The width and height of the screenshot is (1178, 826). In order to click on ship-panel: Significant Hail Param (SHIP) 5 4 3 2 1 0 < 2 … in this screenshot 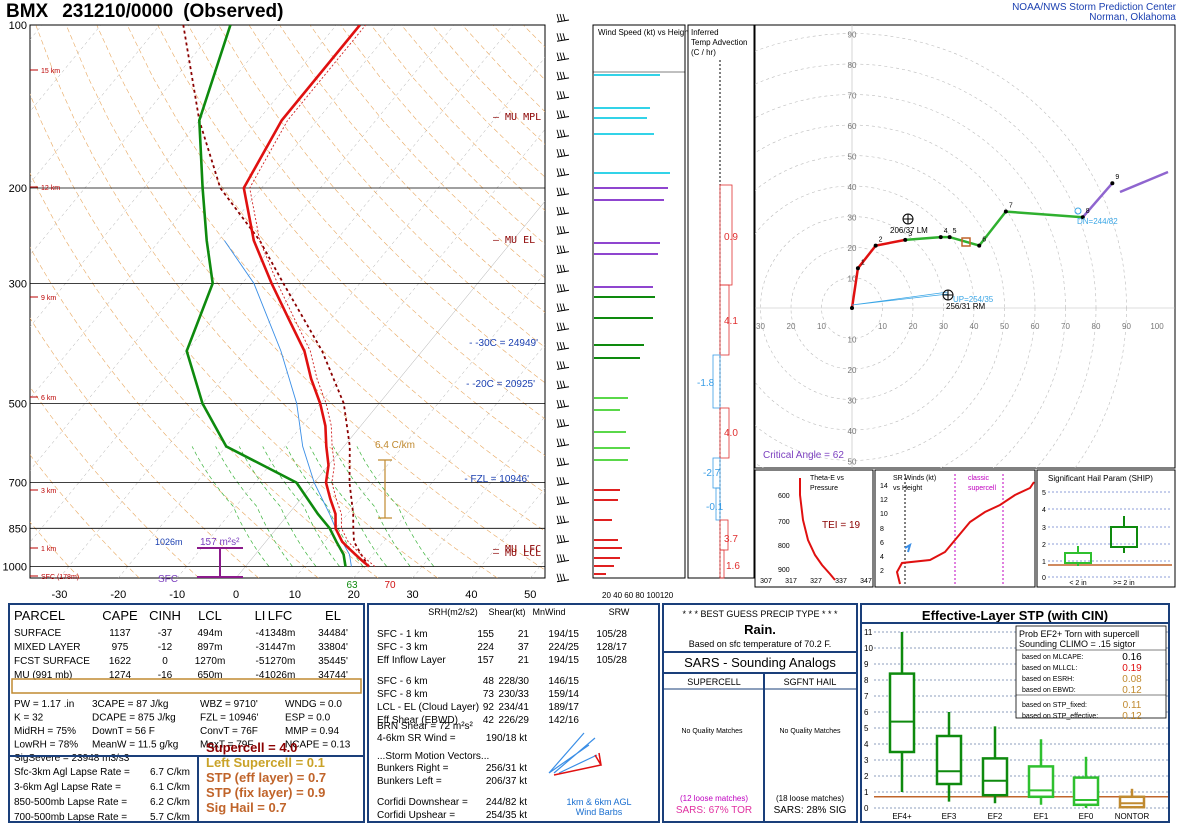, I will do `click(1106, 528)`.